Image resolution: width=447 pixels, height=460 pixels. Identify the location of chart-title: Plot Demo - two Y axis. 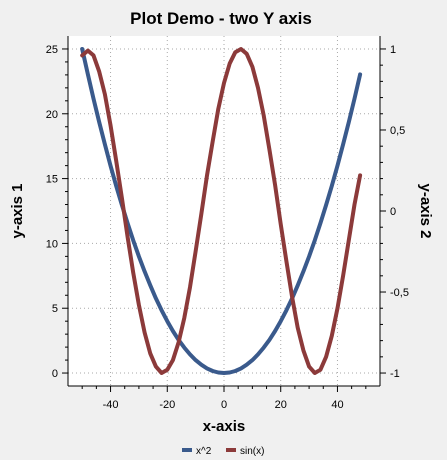
(221, 18).